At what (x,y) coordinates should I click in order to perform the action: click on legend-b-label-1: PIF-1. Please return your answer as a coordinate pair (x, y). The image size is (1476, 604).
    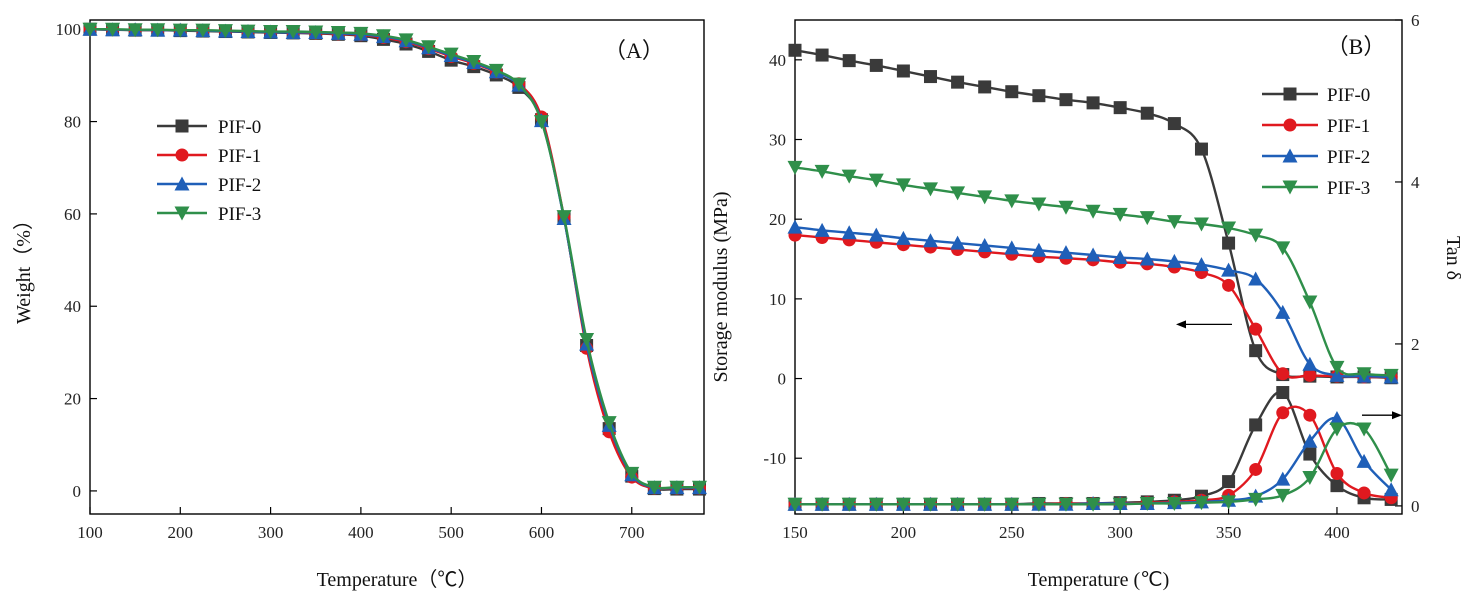
    Looking at the image, I should click on (1348, 126).